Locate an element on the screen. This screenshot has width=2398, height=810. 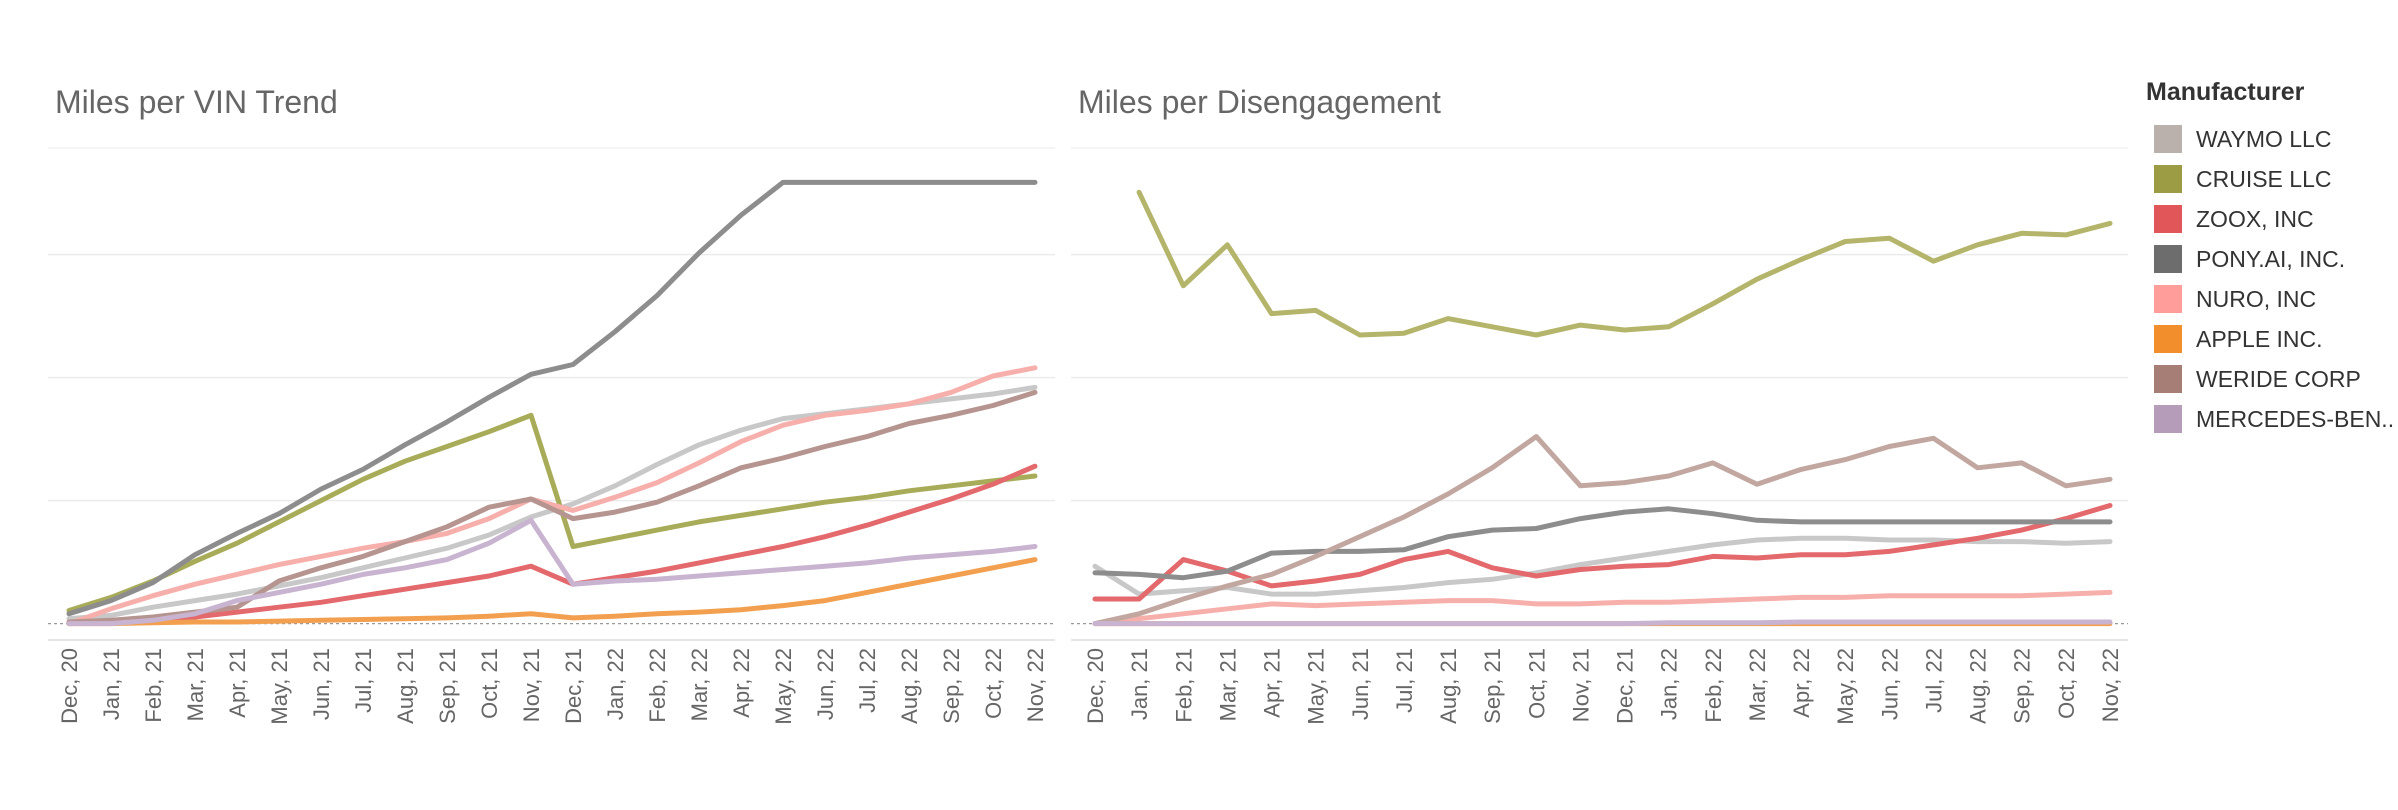
legend-label: WAYMO LLC is located at coordinates (2264, 138).